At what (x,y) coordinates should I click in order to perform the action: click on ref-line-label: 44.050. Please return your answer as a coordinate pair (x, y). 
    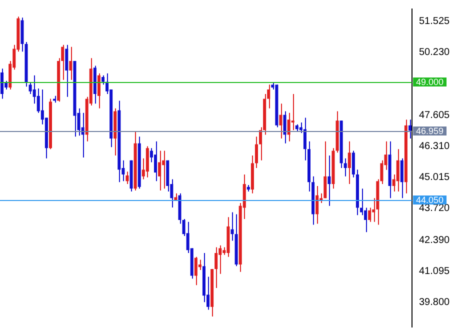
    Looking at the image, I should click on (430, 199).